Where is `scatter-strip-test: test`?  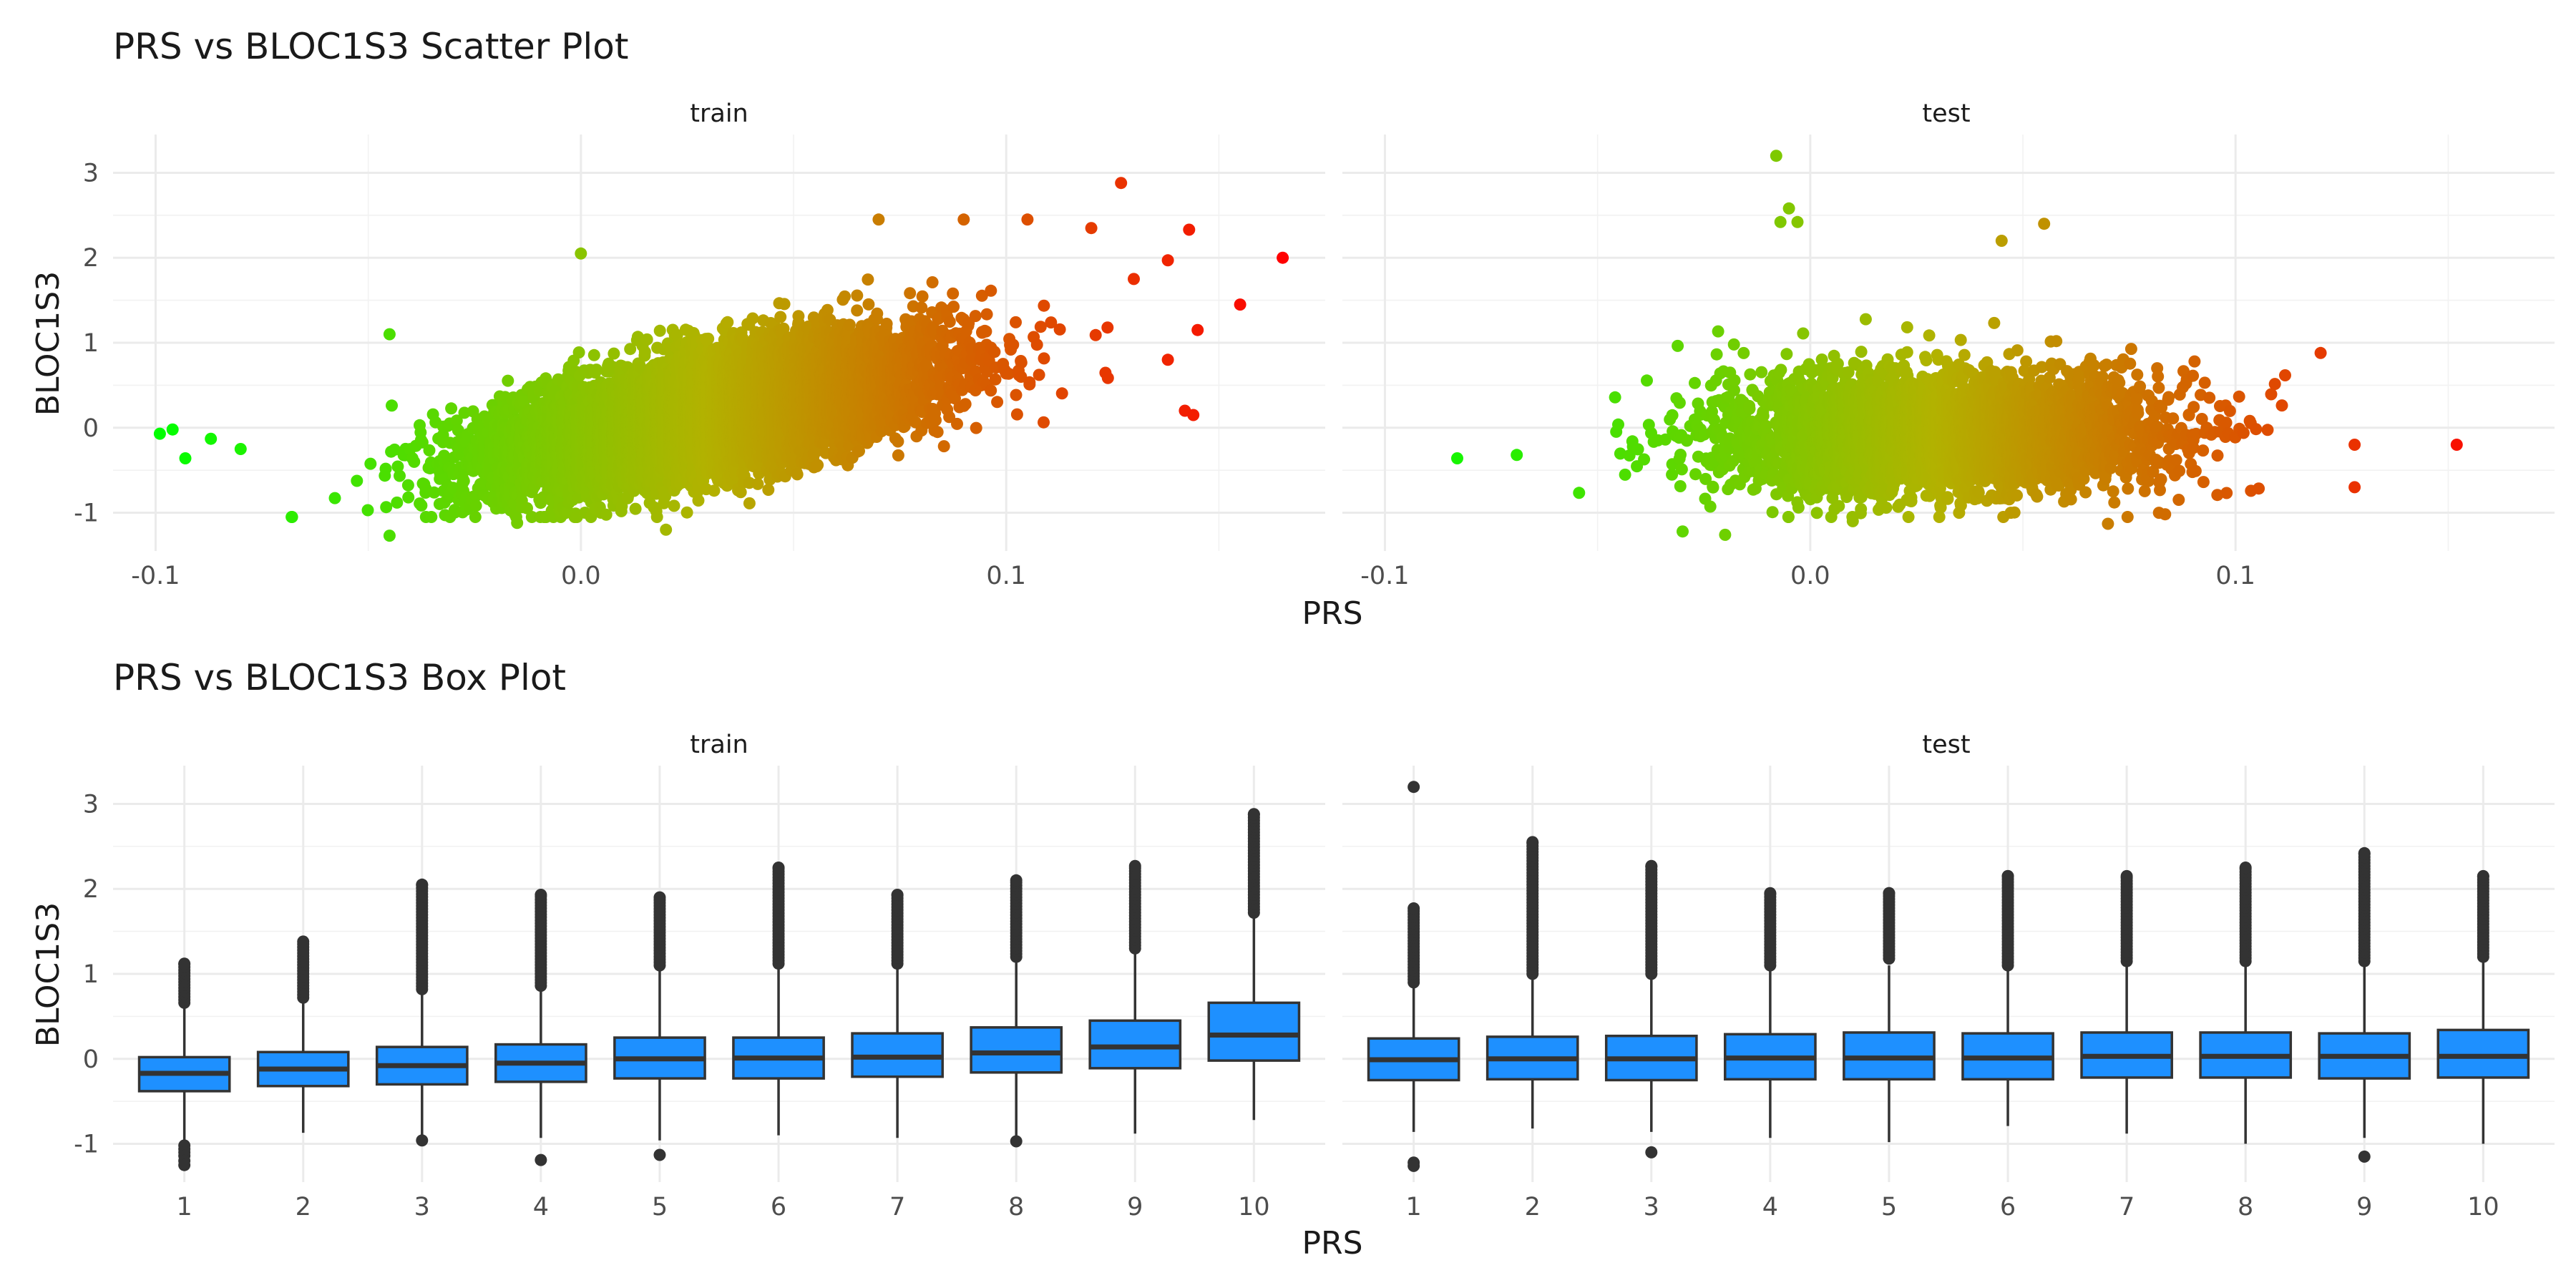 scatter-strip-test: test is located at coordinates (1946, 113).